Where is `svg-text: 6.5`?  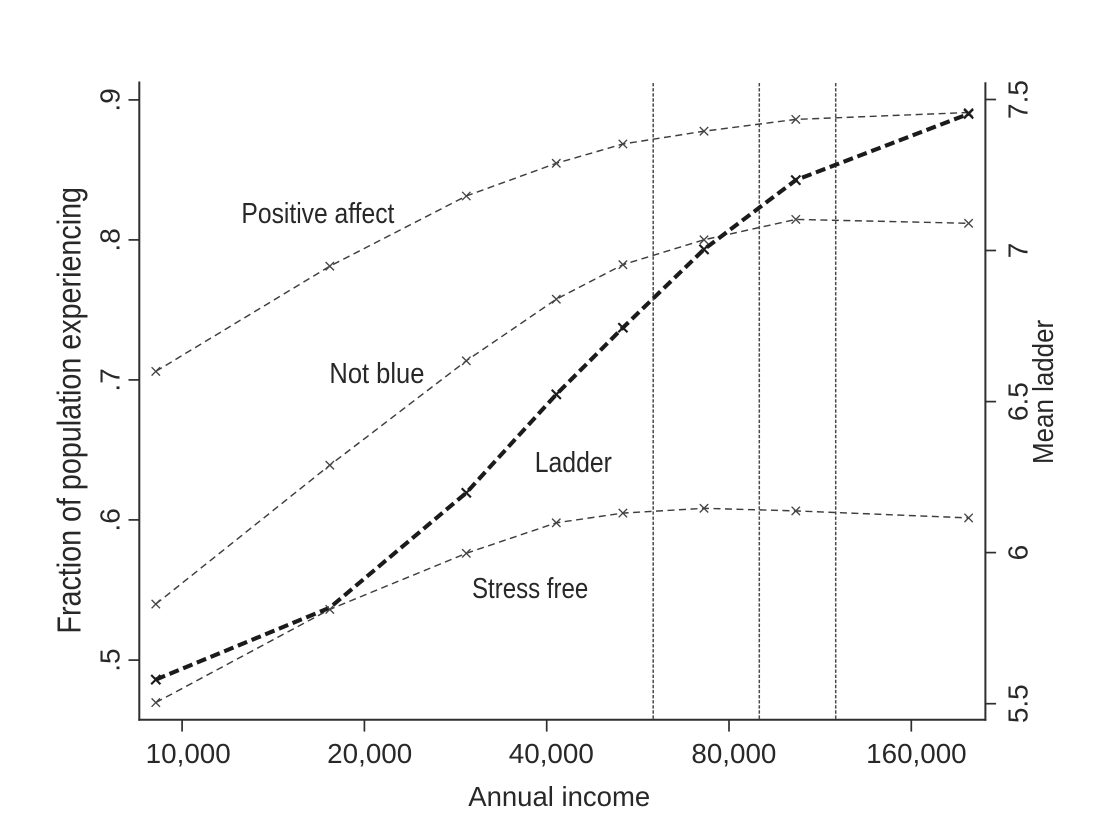
svg-text: 6.5 is located at coordinates (1018, 401).